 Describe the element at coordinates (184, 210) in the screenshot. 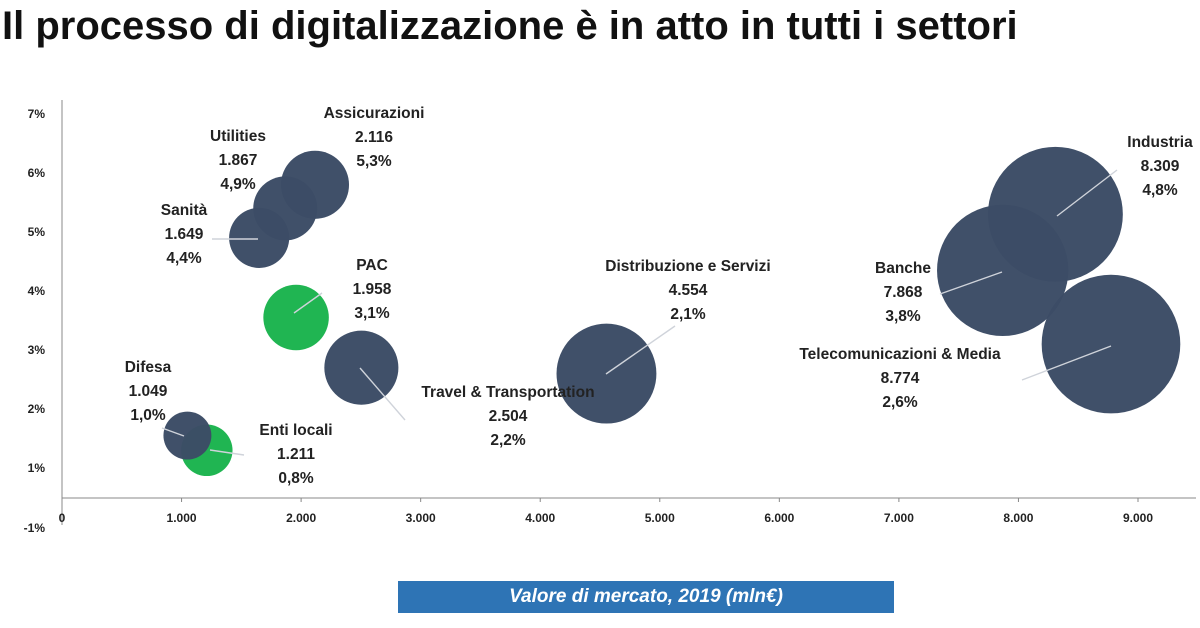

I see `bubble-name-sanit: Sanità` at that location.